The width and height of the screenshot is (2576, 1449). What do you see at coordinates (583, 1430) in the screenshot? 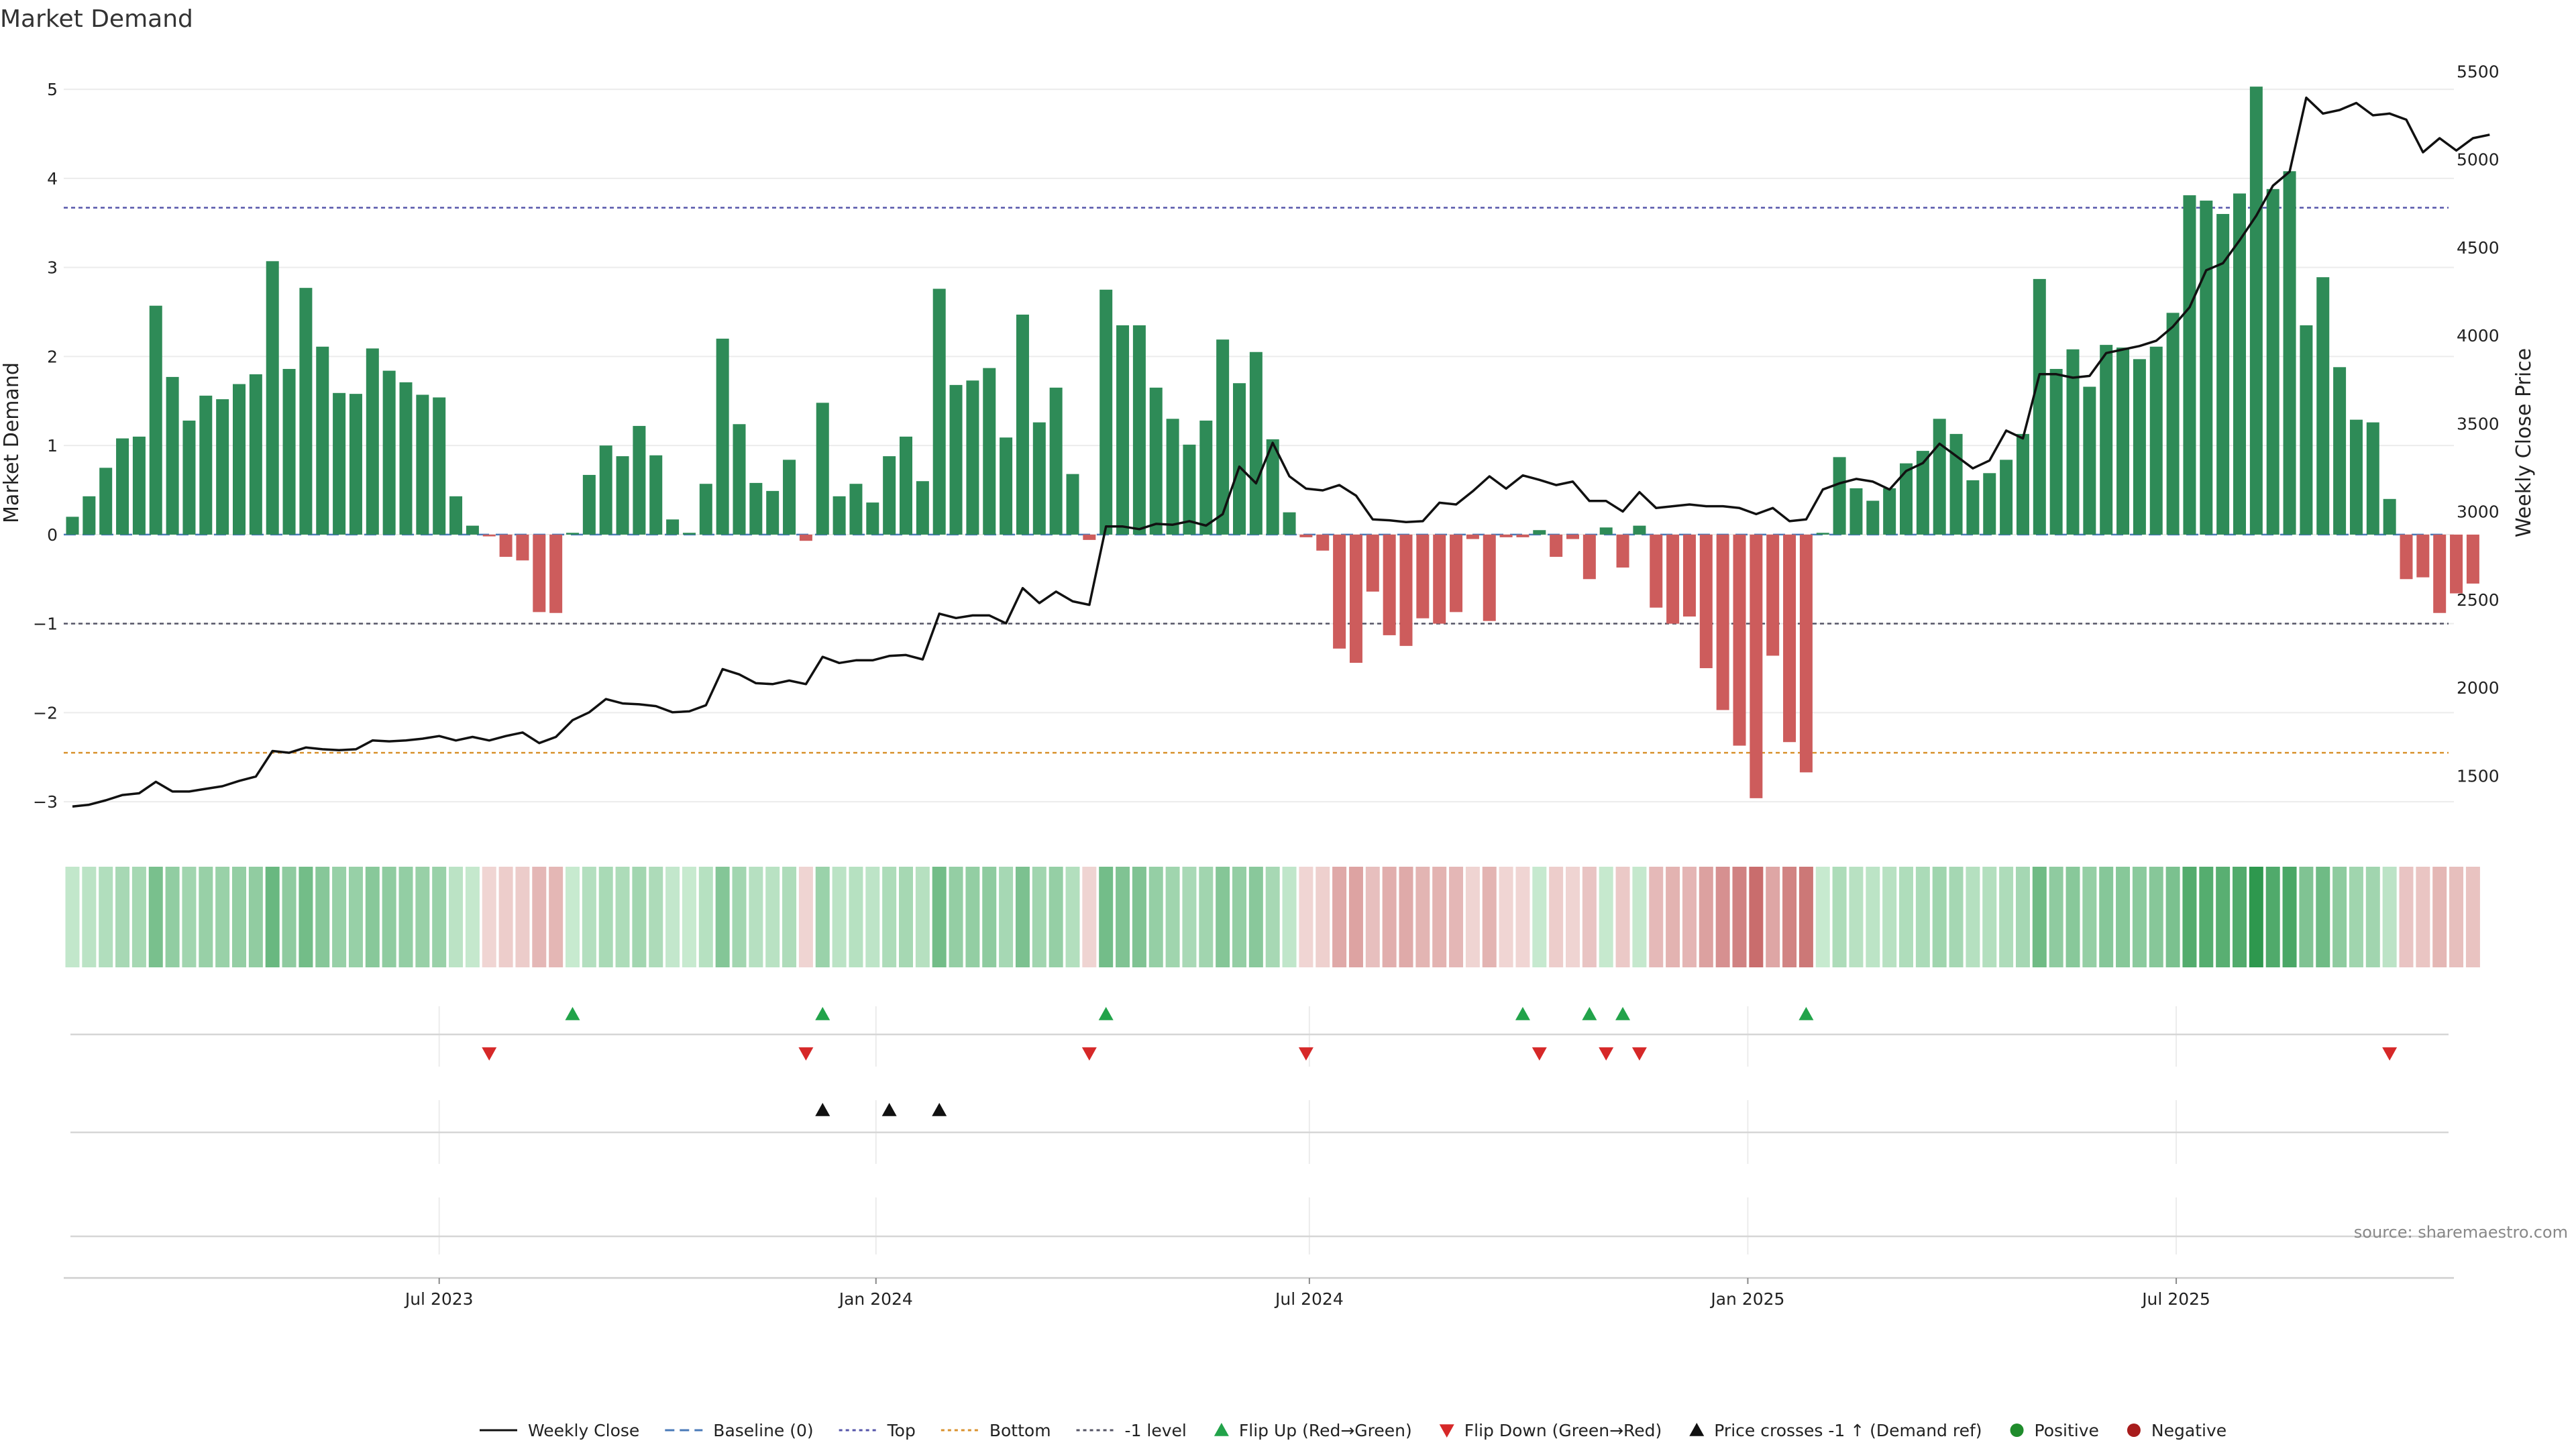
I see `legend-label: Weekly Close` at bounding box center [583, 1430].